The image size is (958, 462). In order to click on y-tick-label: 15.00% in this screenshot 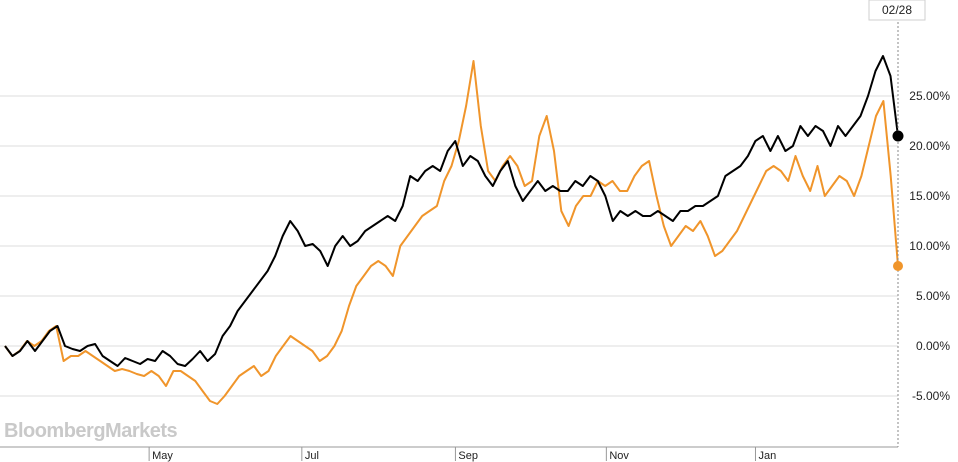, I will do `click(929, 196)`.